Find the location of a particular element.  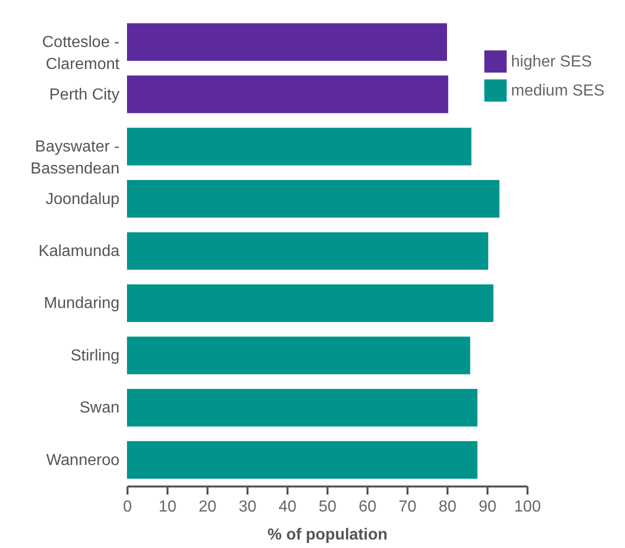

x-tick-label: 0 is located at coordinates (127, 507).